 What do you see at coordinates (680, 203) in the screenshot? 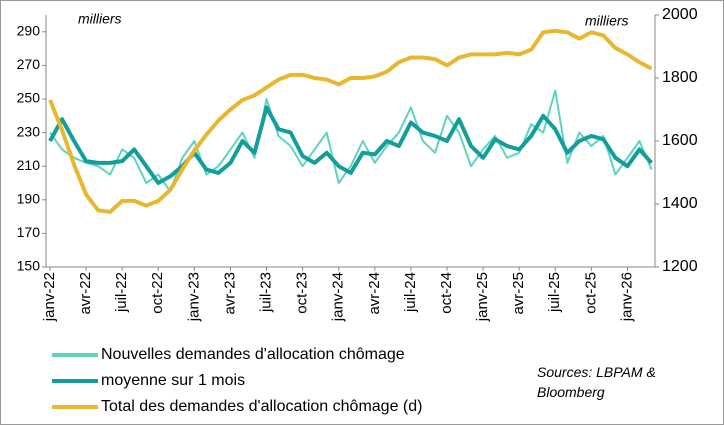
I see `y2-tick-label: 1400` at bounding box center [680, 203].